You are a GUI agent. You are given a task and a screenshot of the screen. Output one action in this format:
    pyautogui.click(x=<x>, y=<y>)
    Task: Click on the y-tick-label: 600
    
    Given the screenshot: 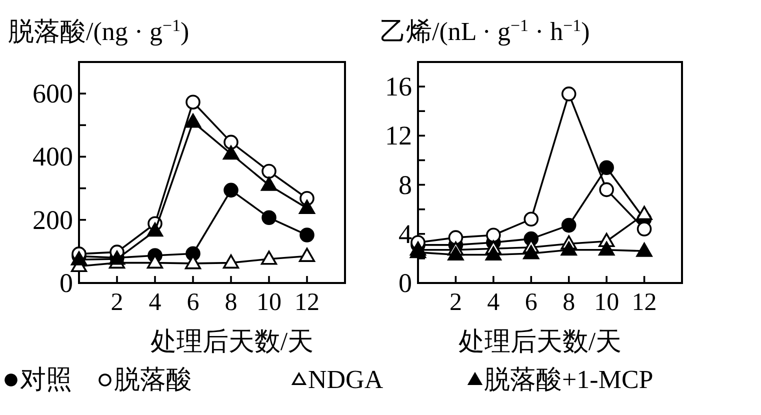 What is the action you would take?
    pyautogui.click(x=52, y=93)
    